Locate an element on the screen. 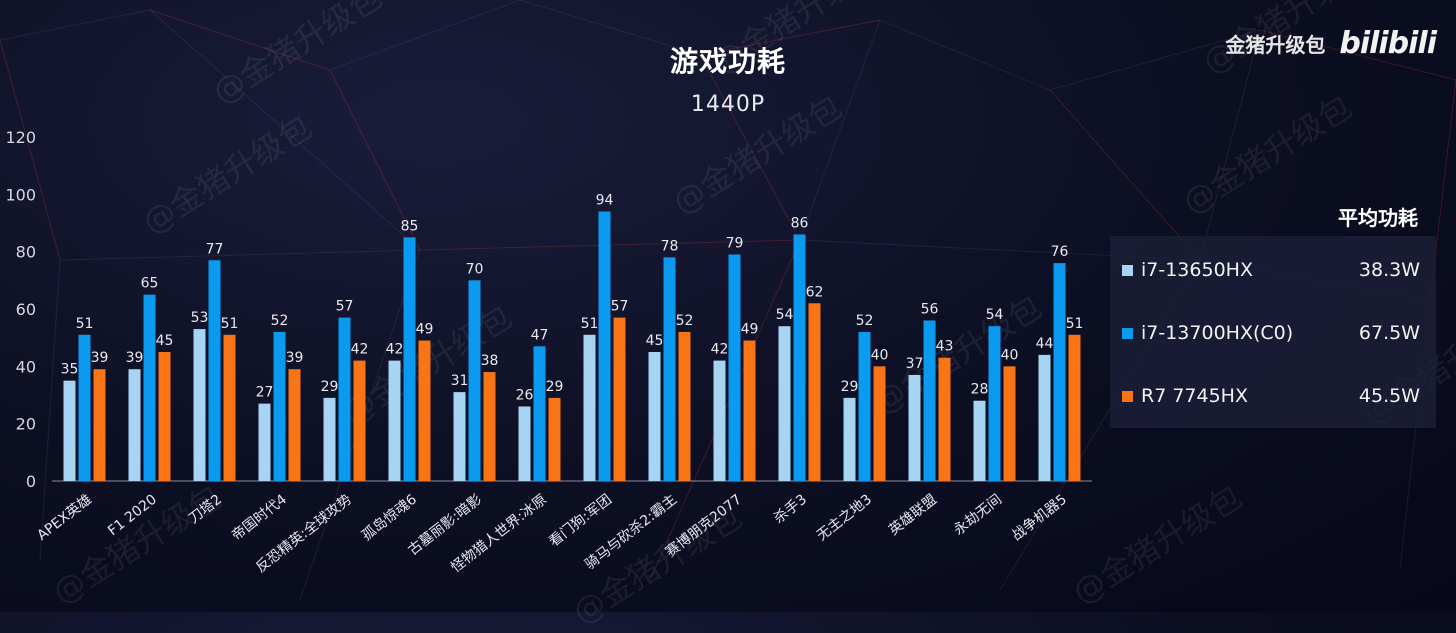 The width and height of the screenshot is (1456, 633). x-tick-label: F1 2020 is located at coordinates (132, 516).